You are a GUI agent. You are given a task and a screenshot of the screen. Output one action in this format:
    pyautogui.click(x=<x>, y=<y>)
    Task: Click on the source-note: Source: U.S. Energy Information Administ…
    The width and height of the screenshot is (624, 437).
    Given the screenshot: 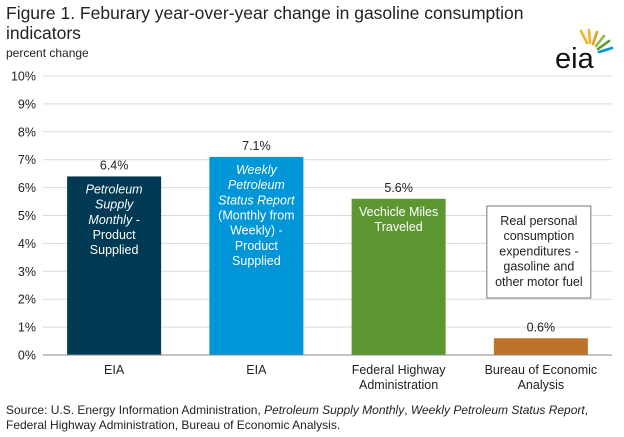 What is the action you would take?
    pyautogui.click(x=312, y=418)
    